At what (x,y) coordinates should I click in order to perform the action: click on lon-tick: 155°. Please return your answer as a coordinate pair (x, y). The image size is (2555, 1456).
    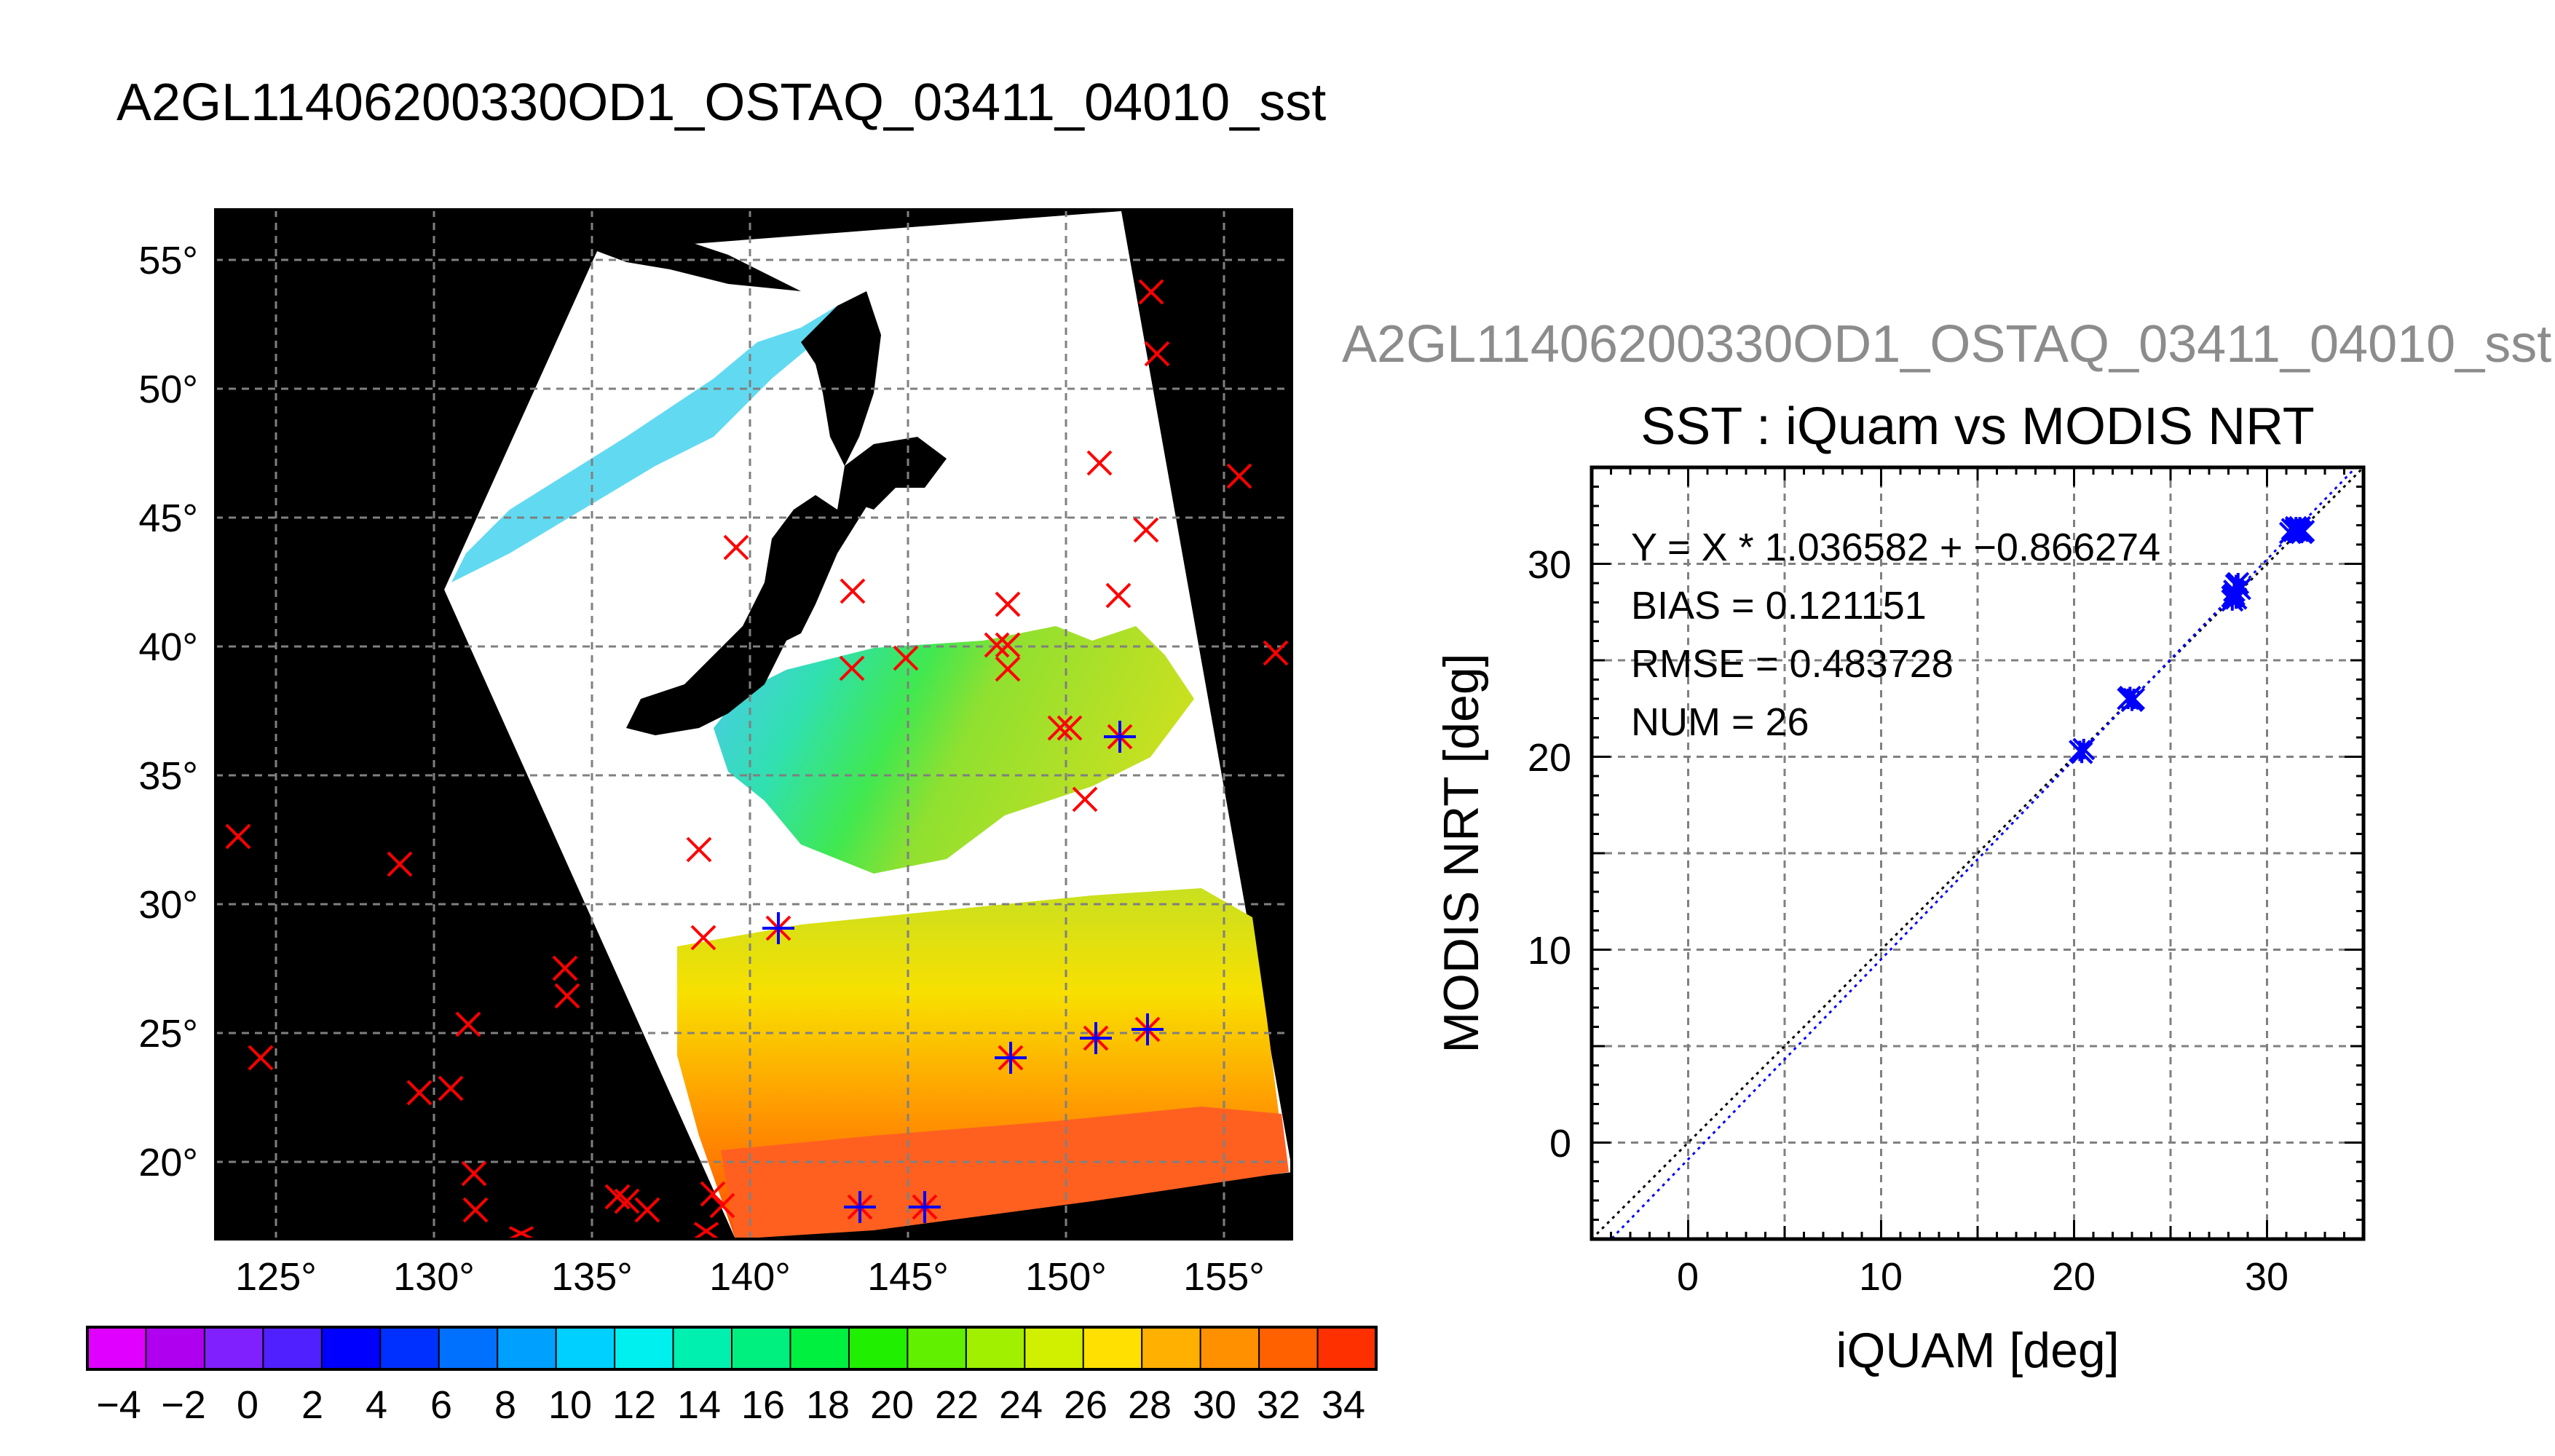
    Looking at the image, I should click on (1224, 1277).